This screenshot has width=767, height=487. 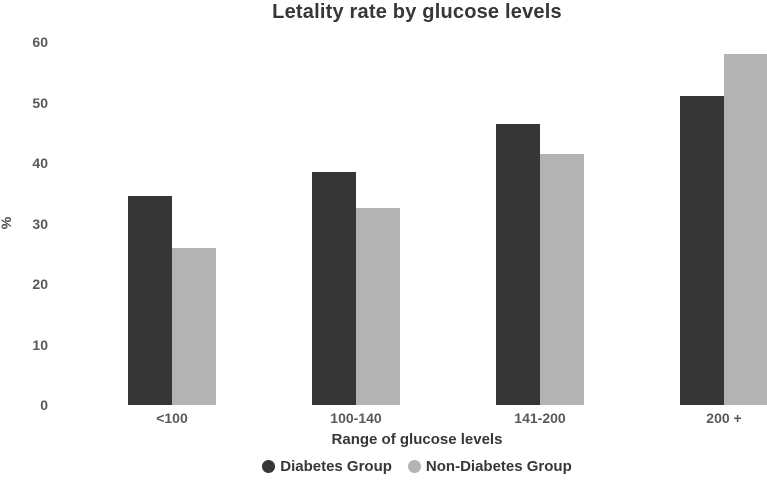 What do you see at coordinates (40, 163) in the screenshot?
I see `y-tick-label-40: 40` at bounding box center [40, 163].